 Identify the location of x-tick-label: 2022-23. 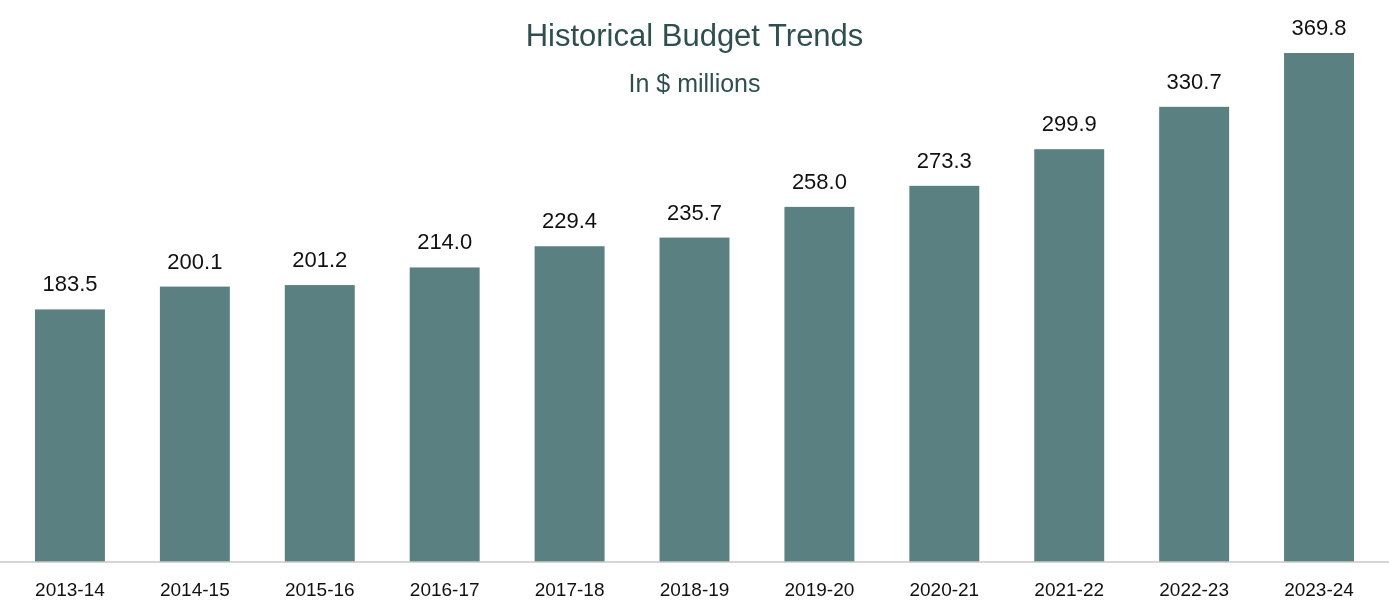
(1194, 589).